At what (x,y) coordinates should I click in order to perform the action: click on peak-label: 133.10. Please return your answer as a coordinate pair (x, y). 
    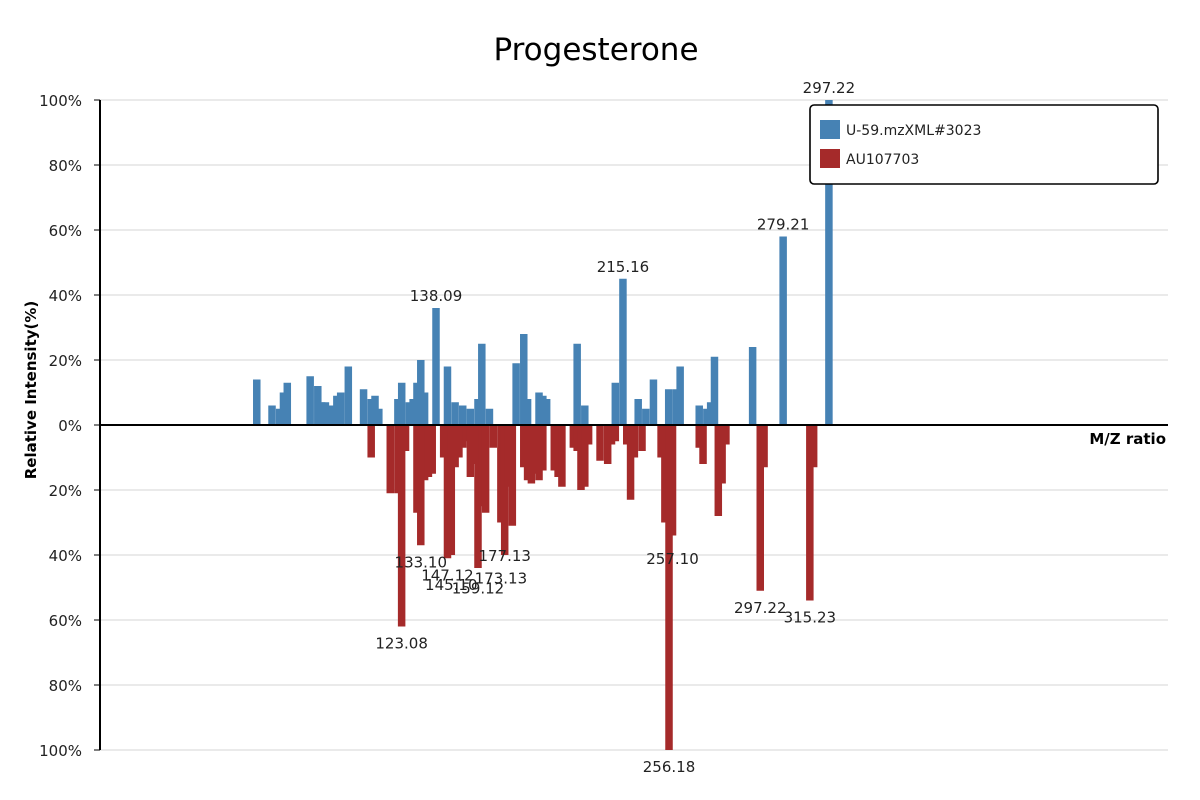
    Looking at the image, I should click on (421, 562).